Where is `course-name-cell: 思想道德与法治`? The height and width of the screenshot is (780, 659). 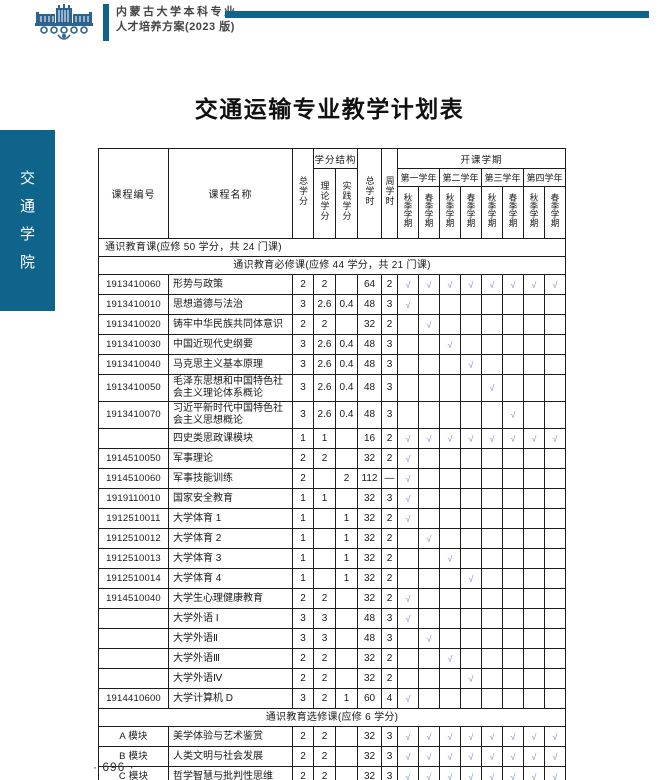
course-name-cell: 思想道德与法治 is located at coordinates (230, 304).